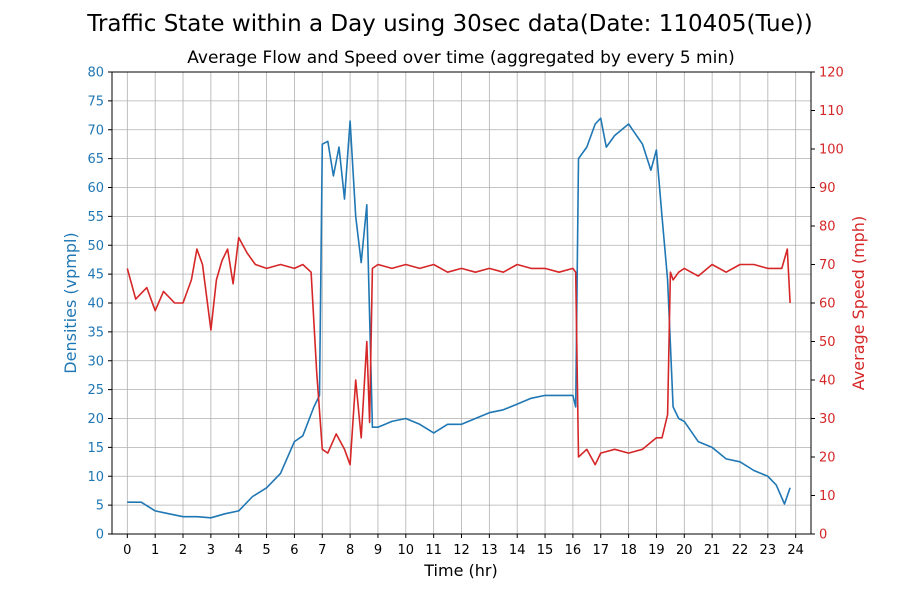  What do you see at coordinates (95, 304) in the screenshot?
I see `y-left-tick-label: 40` at bounding box center [95, 304].